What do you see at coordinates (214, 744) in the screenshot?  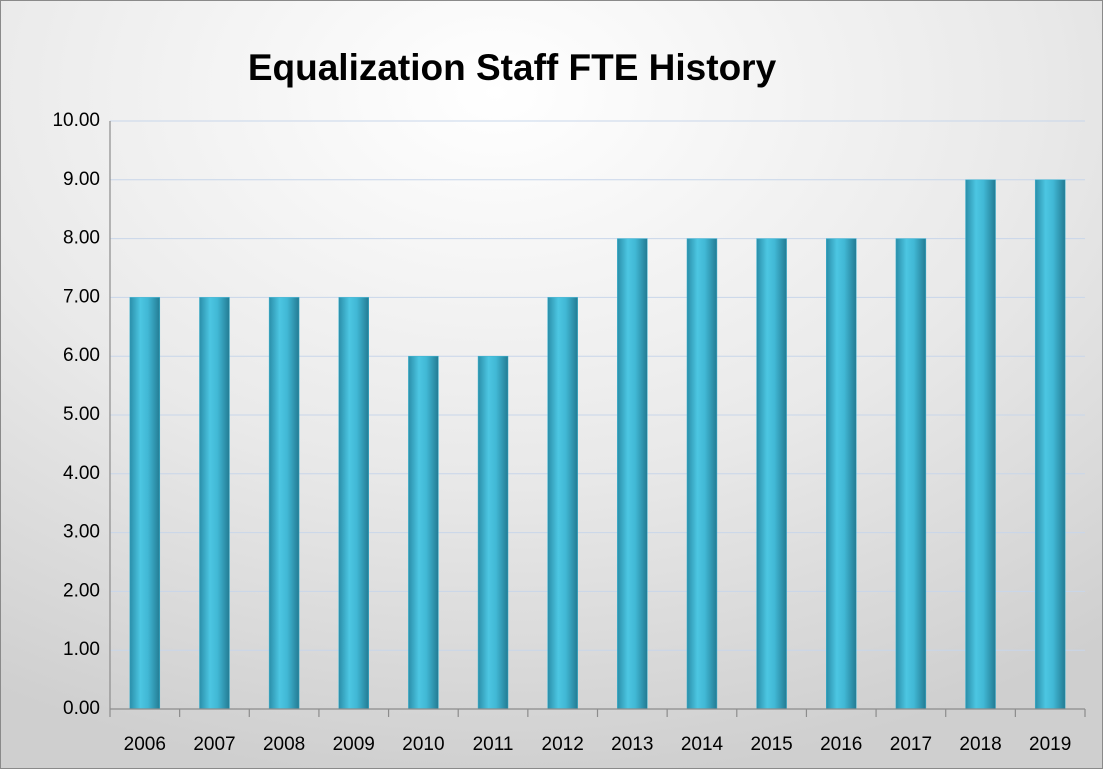 I see `x-tick-label: 2007` at bounding box center [214, 744].